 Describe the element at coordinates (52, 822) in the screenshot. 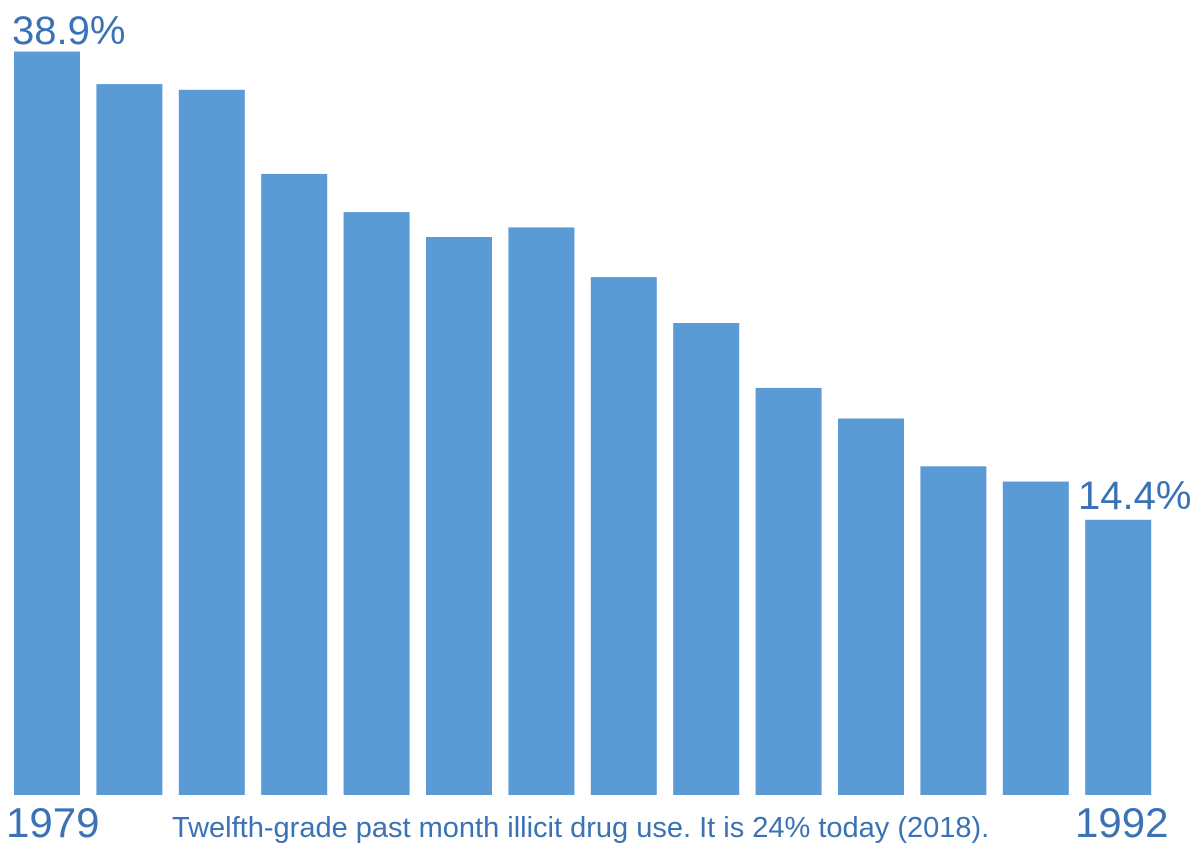

I see `x-start-label: 1979` at that location.